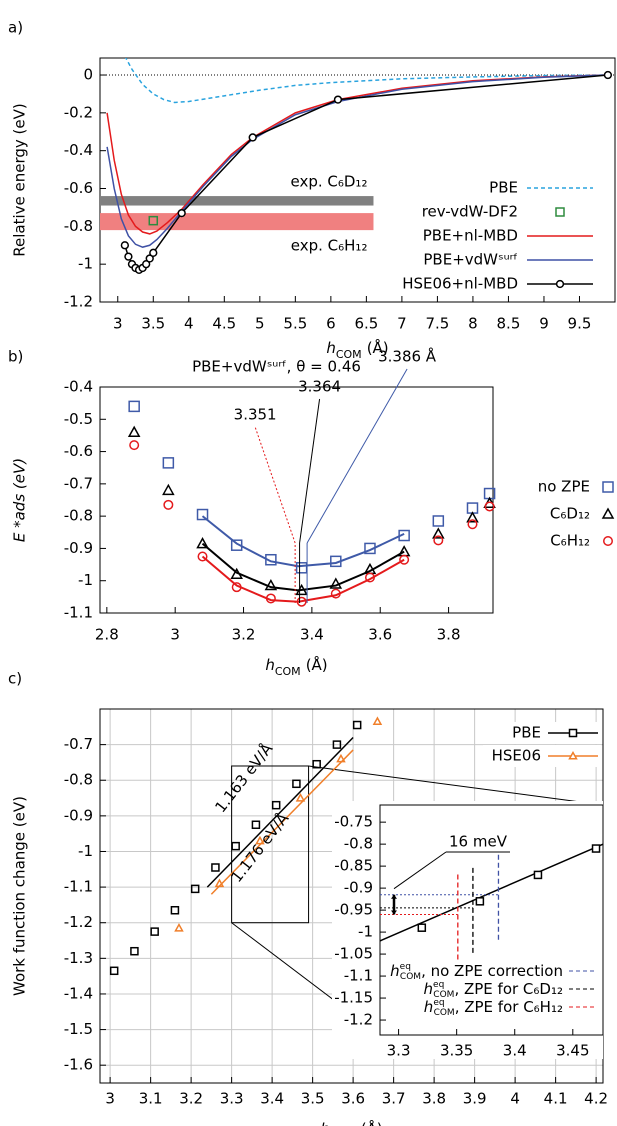  Describe the element at coordinates (78, 958) in the screenshot. I see `y-tick-label: -1.3` at that location.